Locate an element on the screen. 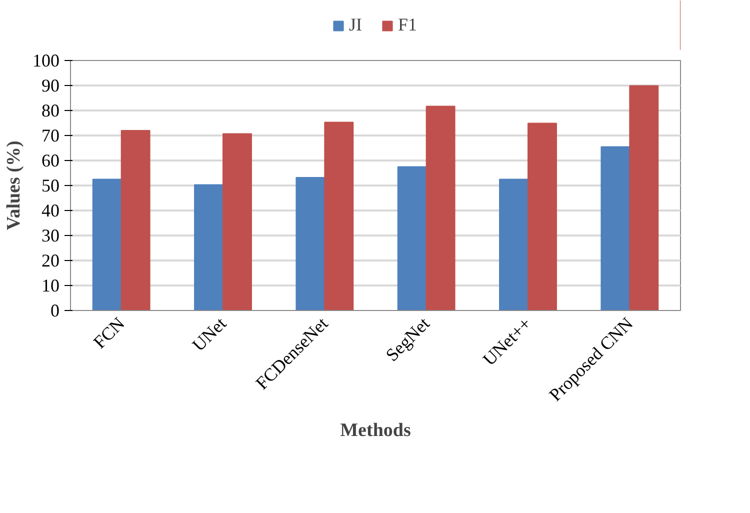 The image size is (750, 513). y-tick-label: 60 is located at coordinates (51, 160).